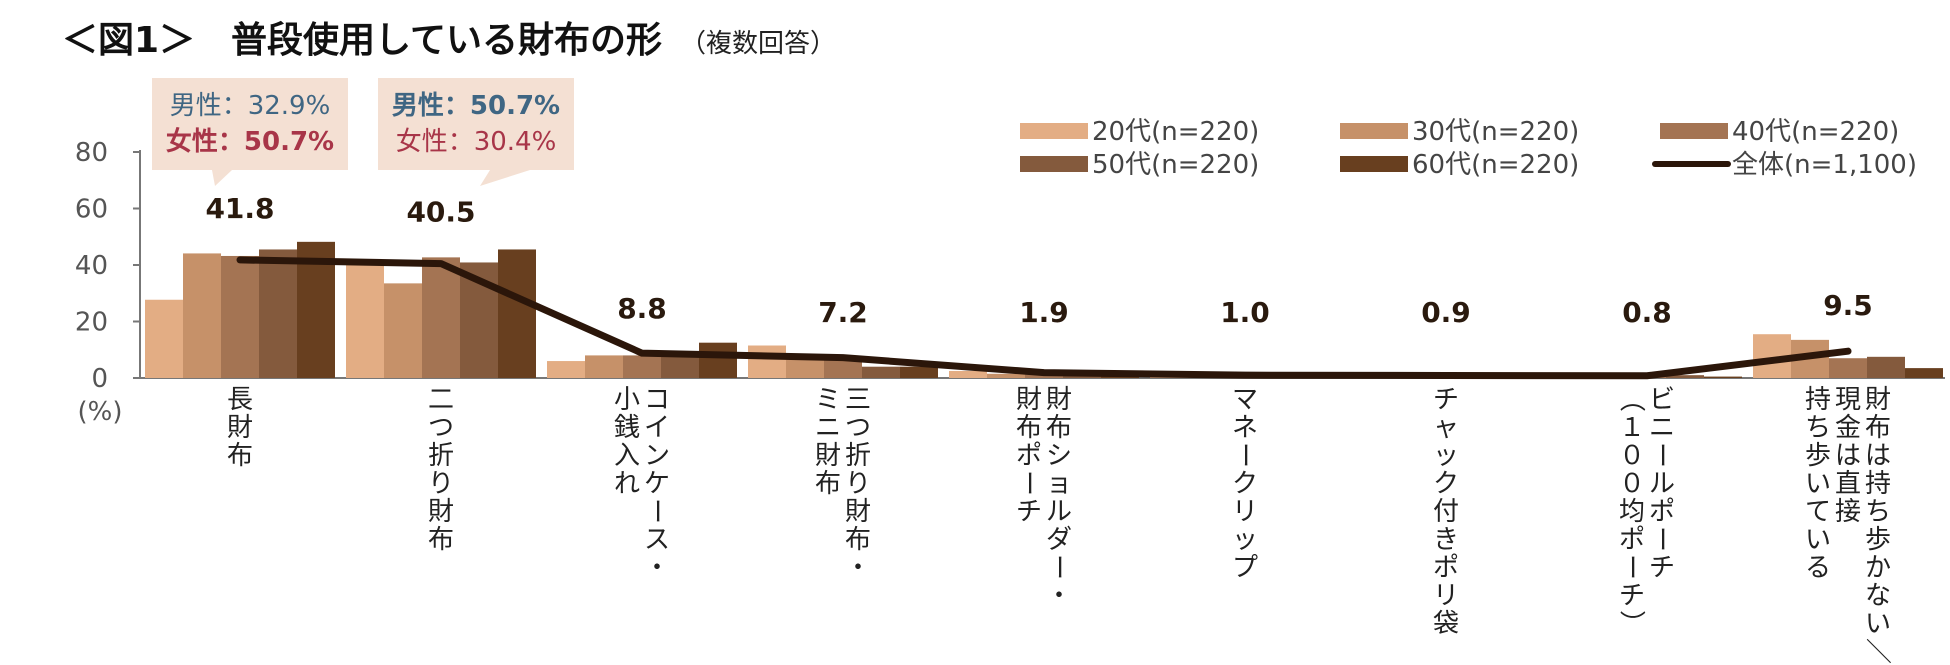 The width and height of the screenshot is (1950, 665). What do you see at coordinates (1059, 456) in the screenshot?
I see `category-label: シ` at bounding box center [1059, 456].